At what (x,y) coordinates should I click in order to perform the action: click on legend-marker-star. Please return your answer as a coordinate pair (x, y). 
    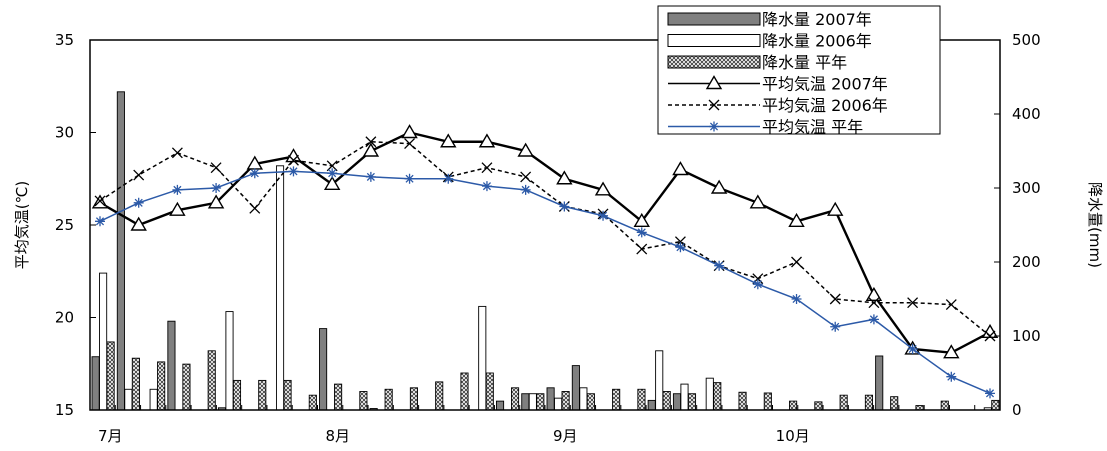
    Looking at the image, I should click on (714, 126).